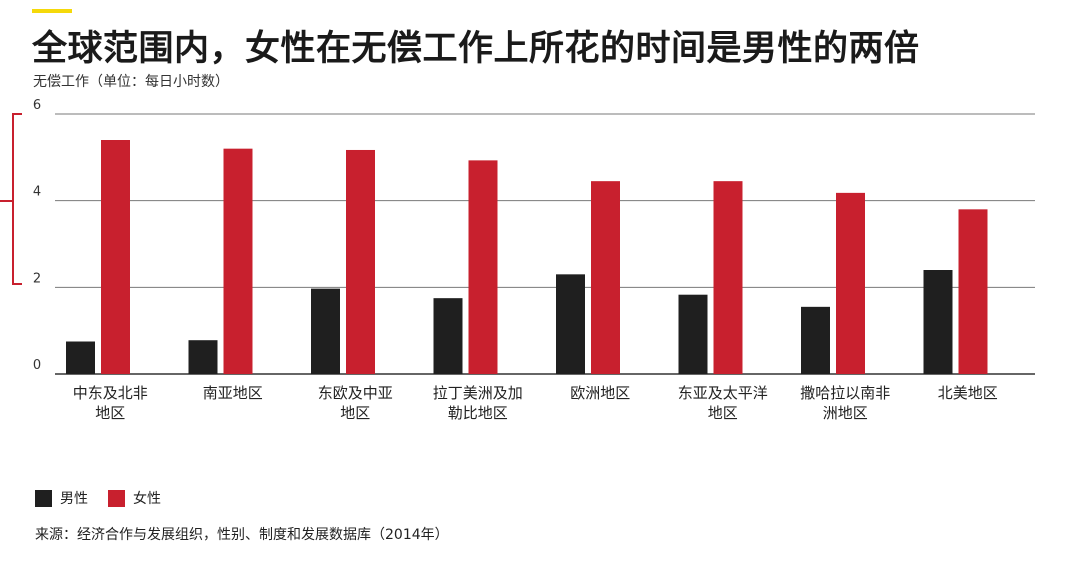  Describe the element at coordinates (845, 393) in the screenshot. I see `x-tick-label: 撒哈拉以南非` at that location.